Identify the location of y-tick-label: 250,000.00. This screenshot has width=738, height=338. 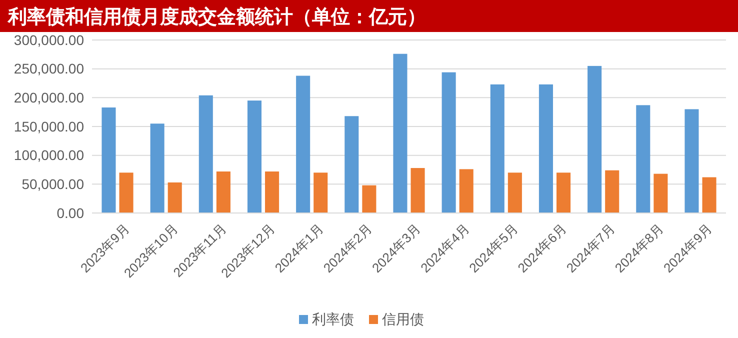
(49, 68).